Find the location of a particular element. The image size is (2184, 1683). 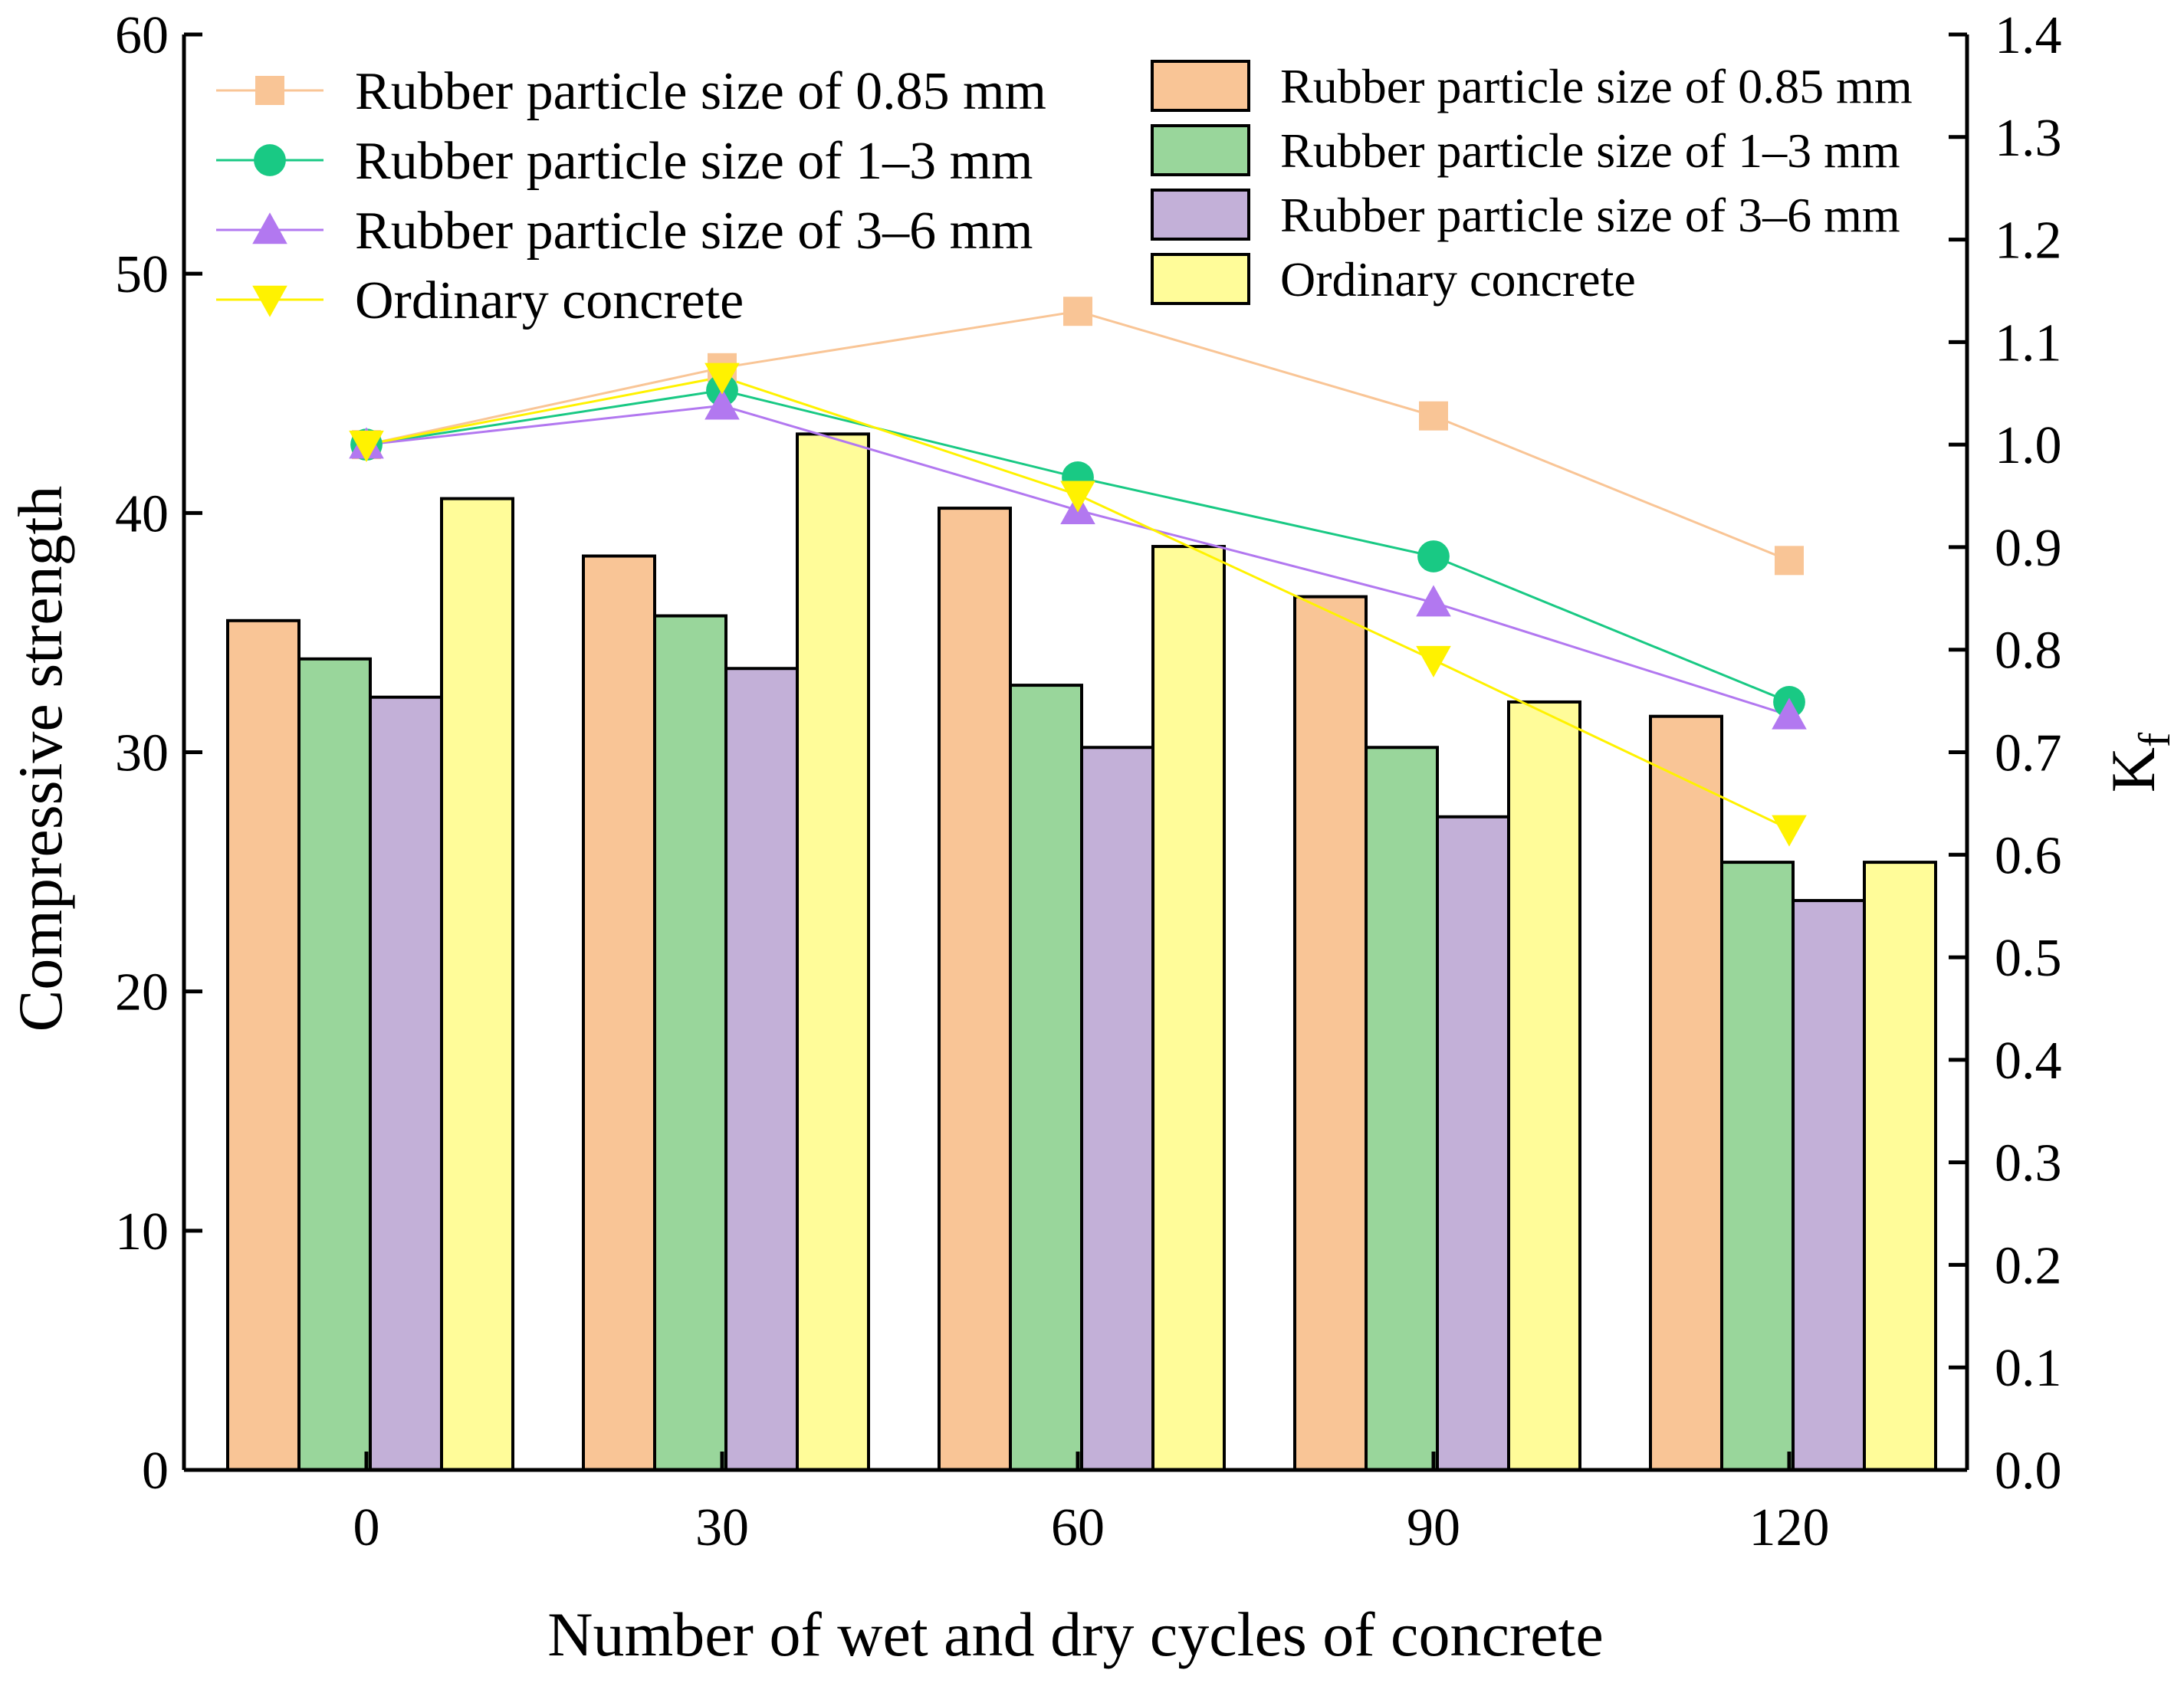

x-tick-label-120: 120 is located at coordinates (1789, 1528).